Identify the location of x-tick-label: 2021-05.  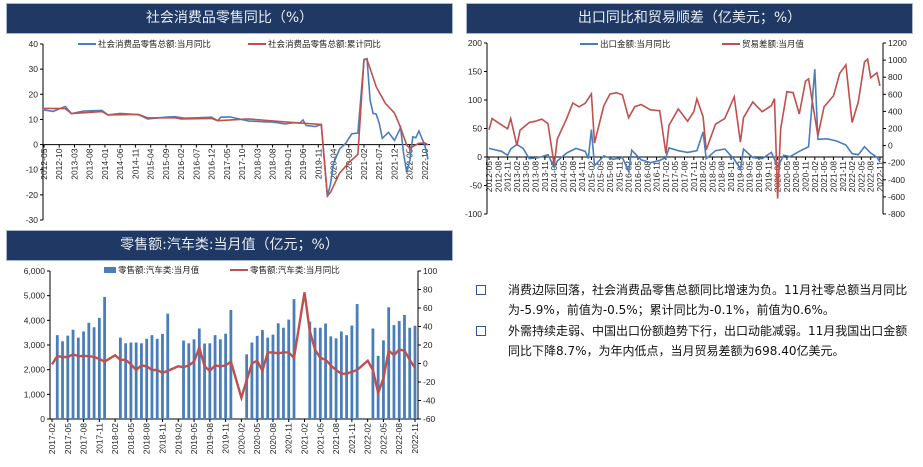
(320, 438).